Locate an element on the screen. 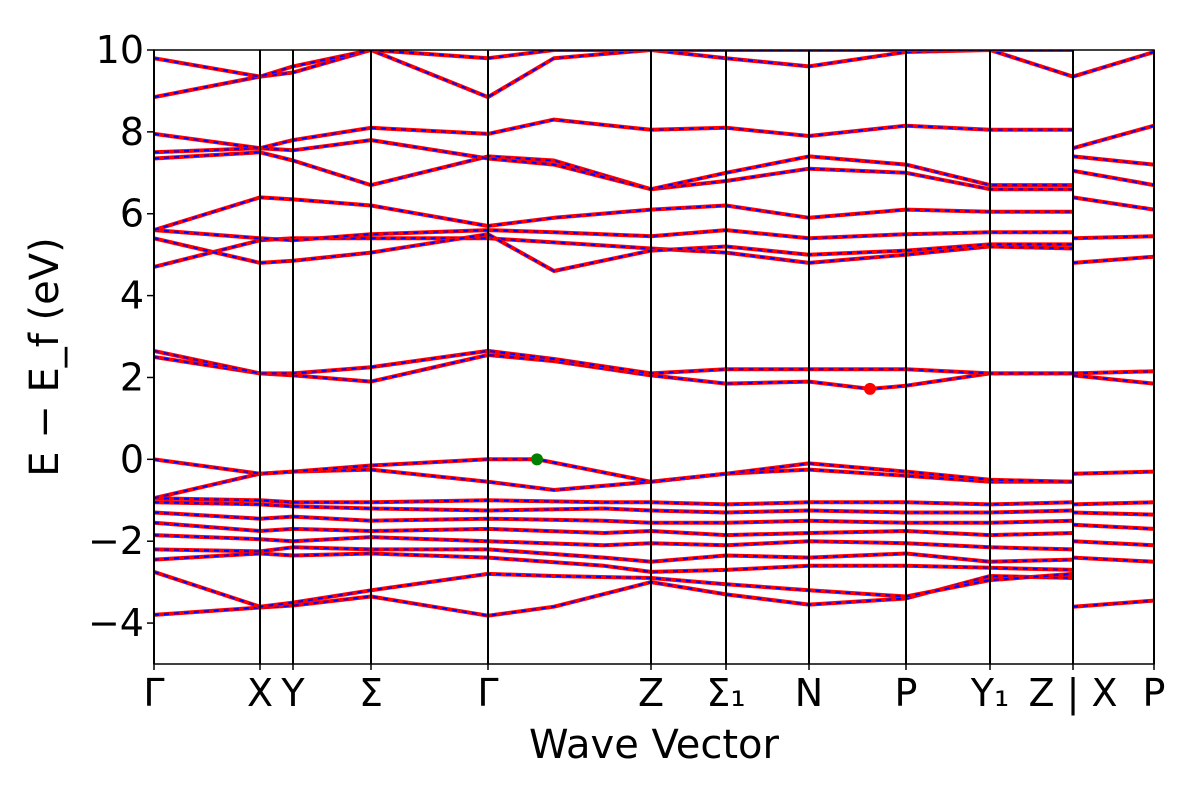 The height and width of the screenshot is (800, 1200). y-tick-label: 10 is located at coordinates (120, 50).